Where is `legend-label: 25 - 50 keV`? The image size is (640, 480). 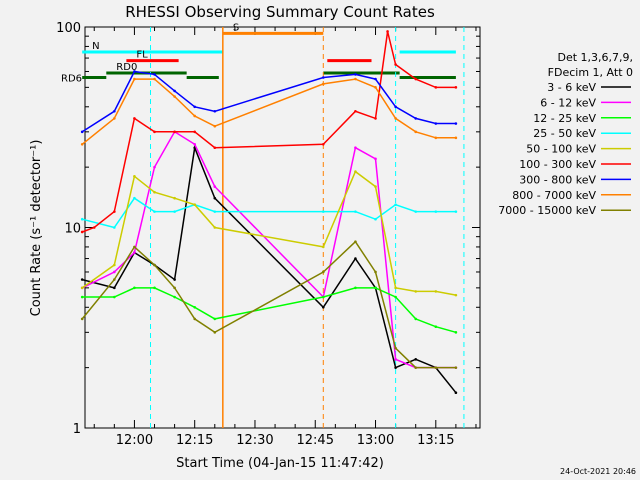
legend-label: 25 - 50 keV is located at coordinates (564, 133).